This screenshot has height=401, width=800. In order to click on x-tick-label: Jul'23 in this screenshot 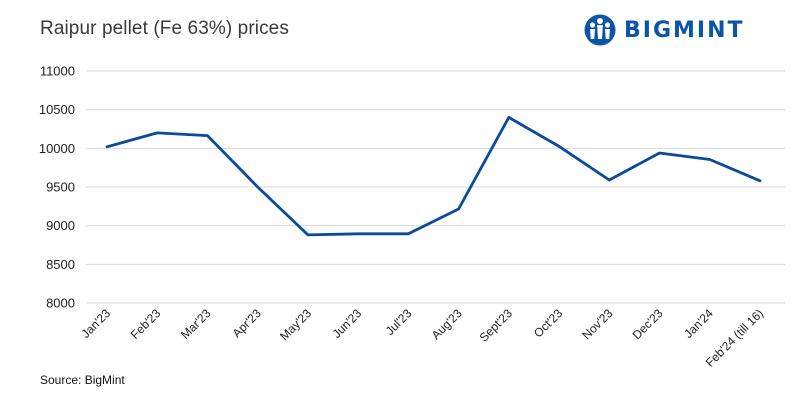, I will do `click(399, 322)`.